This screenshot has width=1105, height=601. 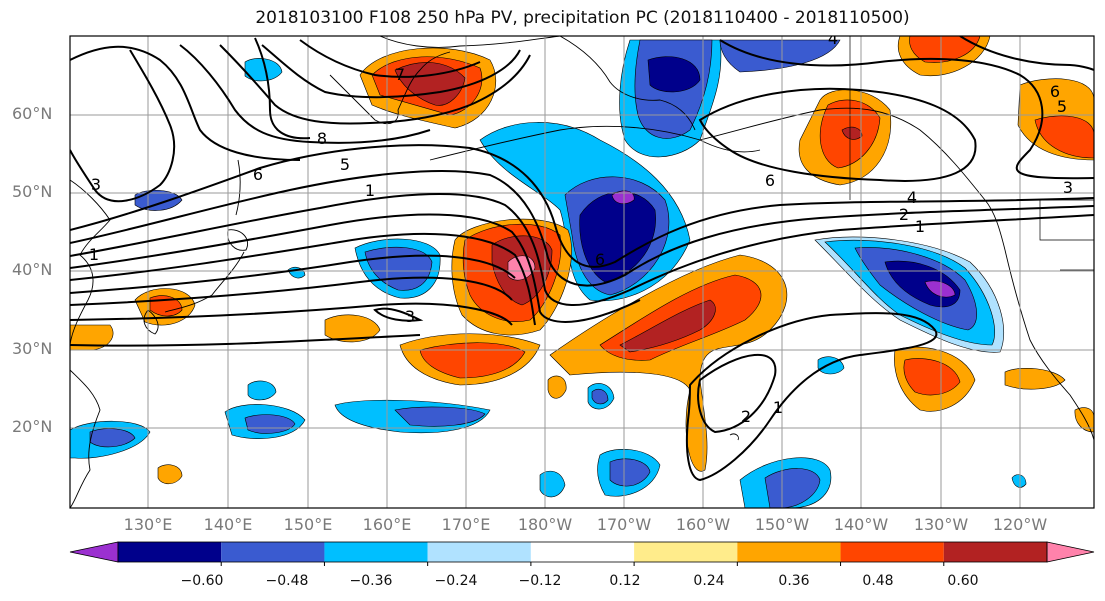 I want to click on lat-label: 50°N, so click(x=32, y=191).